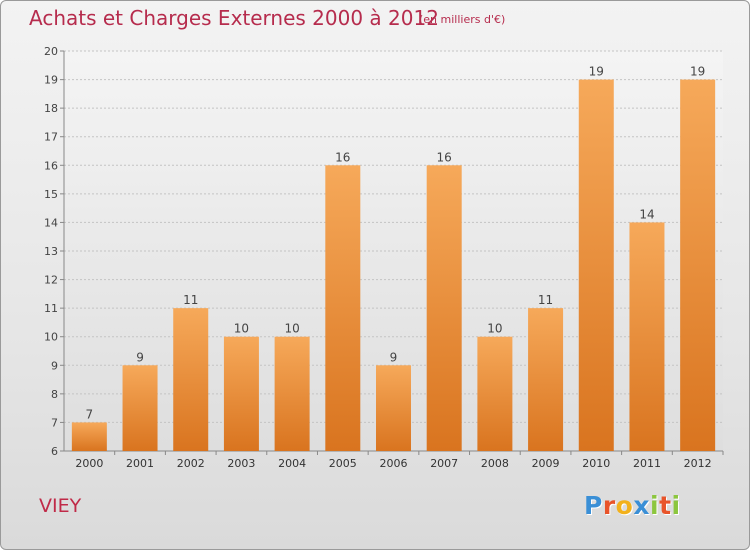 The width and height of the screenshot is (750, 550). I want to click on commune-name: VIEY, so click(60, 506).